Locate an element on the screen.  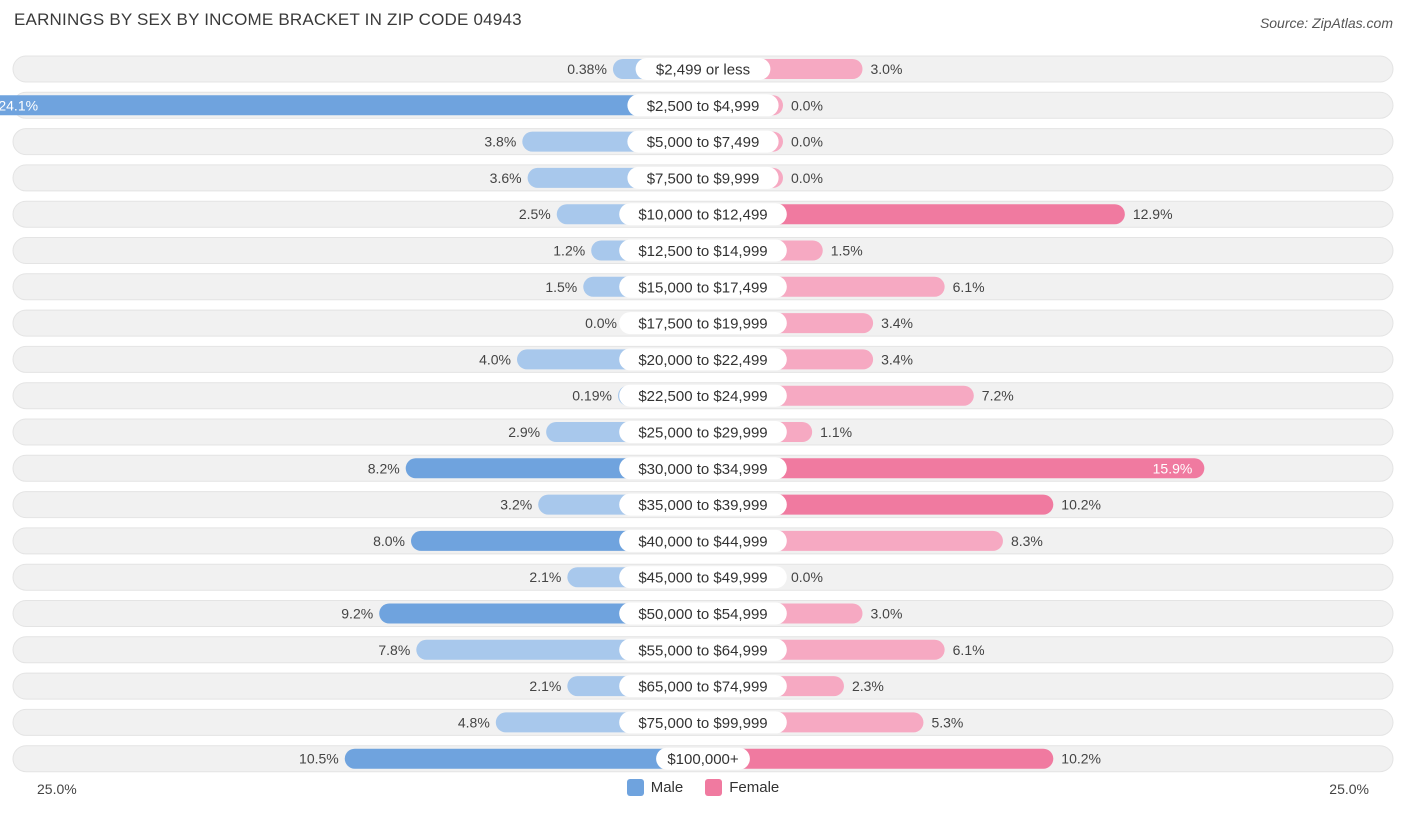
category-label: $20,000 to $22,499 is located at coordinates (702, 360).